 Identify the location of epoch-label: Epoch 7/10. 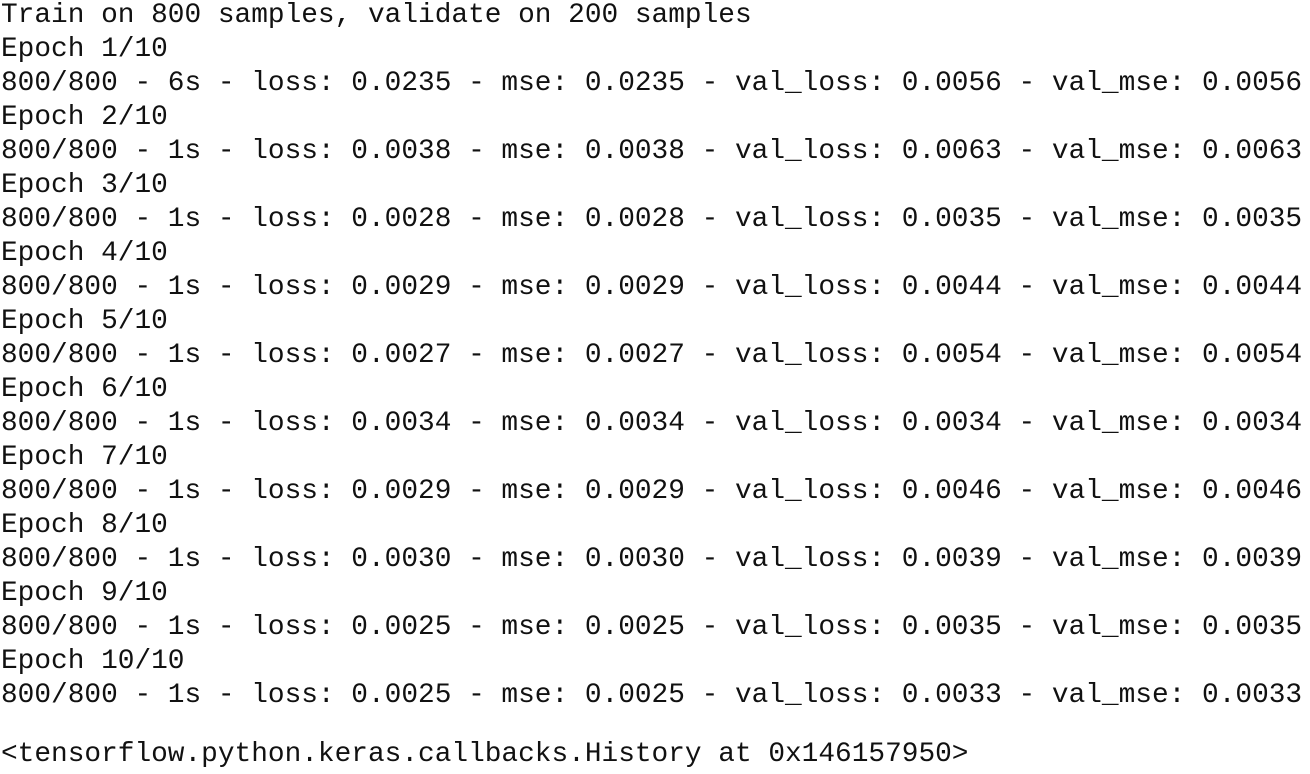
(84, 457).